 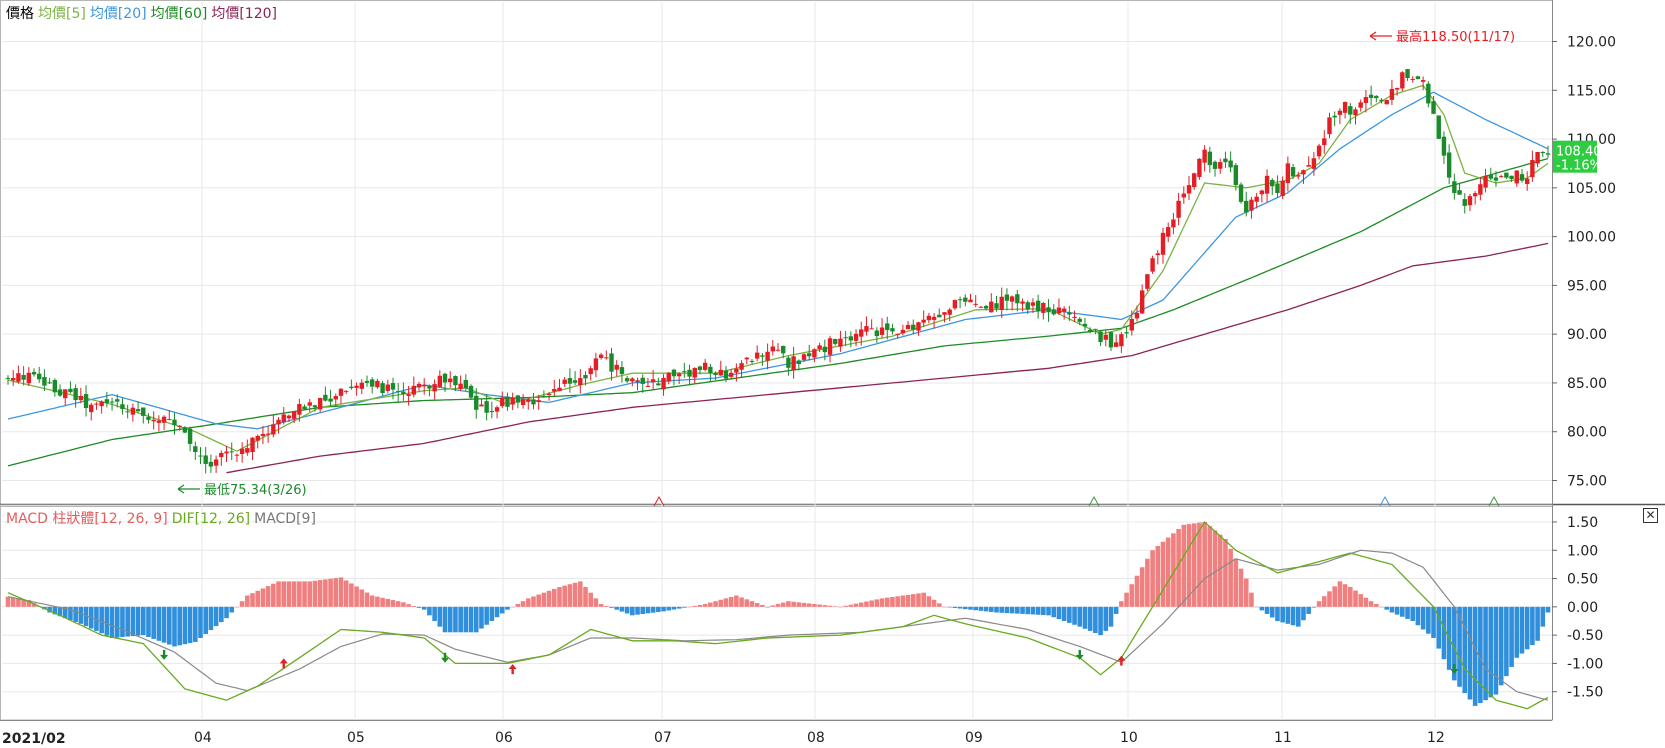 I want to click on price-tick-label: 95.00, so click(x=1587, y=286).